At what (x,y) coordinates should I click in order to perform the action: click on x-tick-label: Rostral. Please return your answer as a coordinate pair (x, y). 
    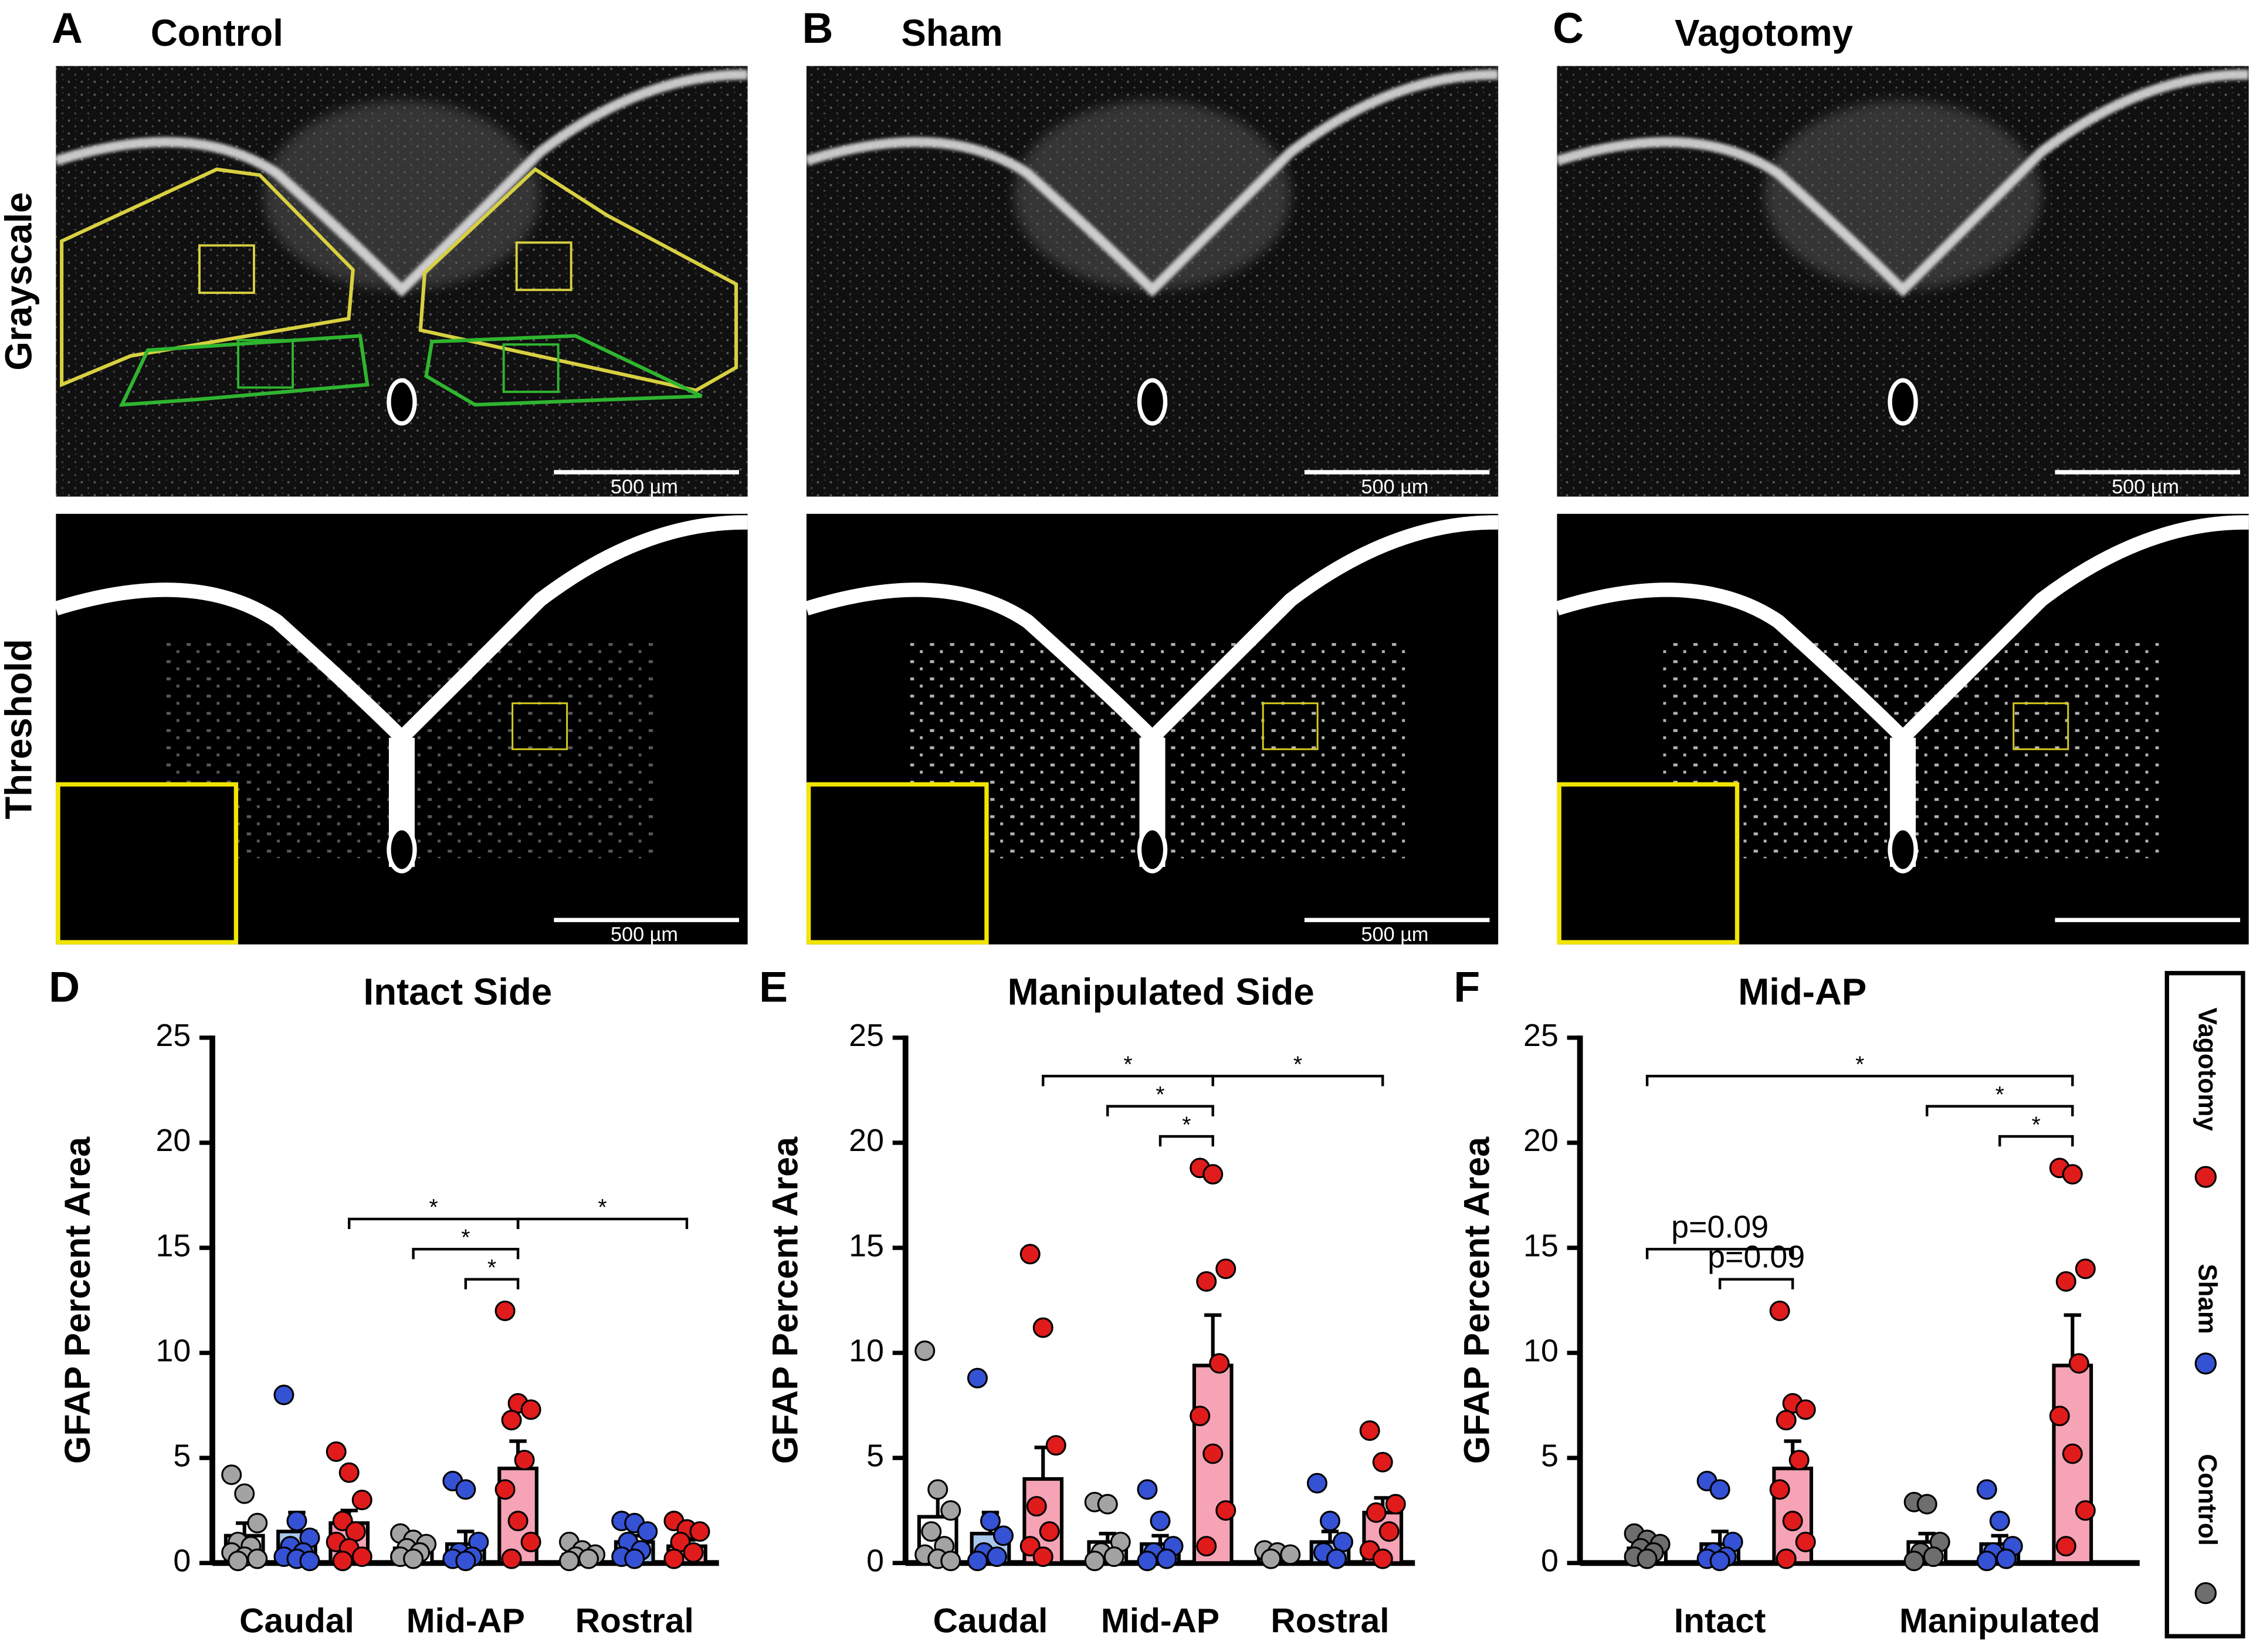
    Looking at the image, I should click on (1330, 1621).